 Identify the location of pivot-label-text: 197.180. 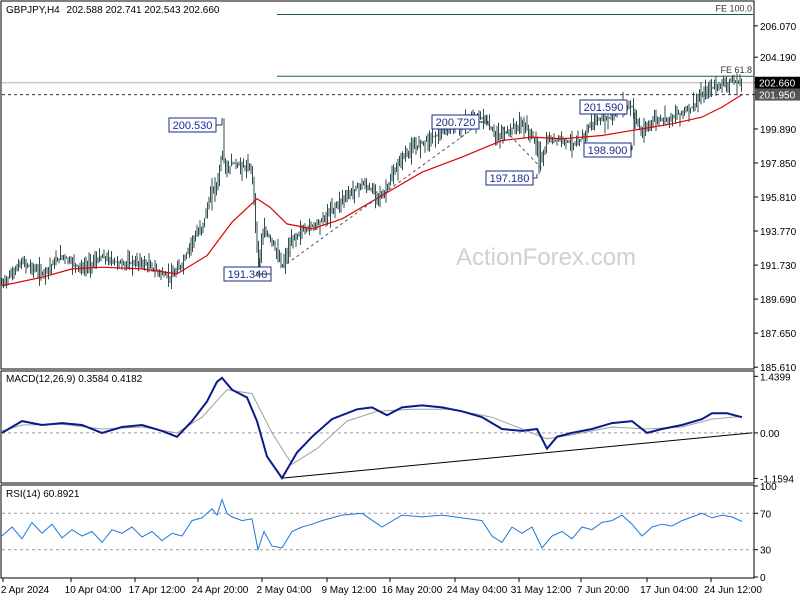
(510, 179).